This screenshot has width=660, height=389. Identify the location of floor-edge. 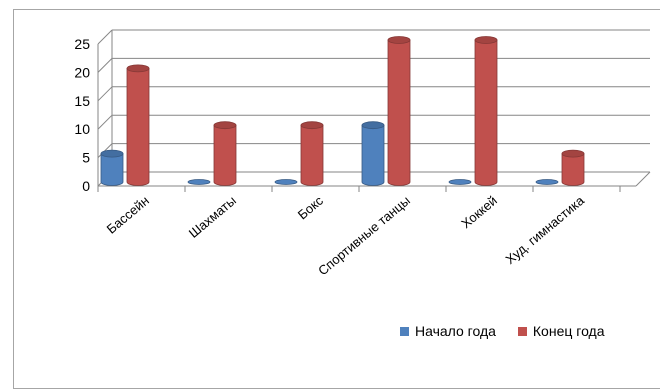
(643, 179).